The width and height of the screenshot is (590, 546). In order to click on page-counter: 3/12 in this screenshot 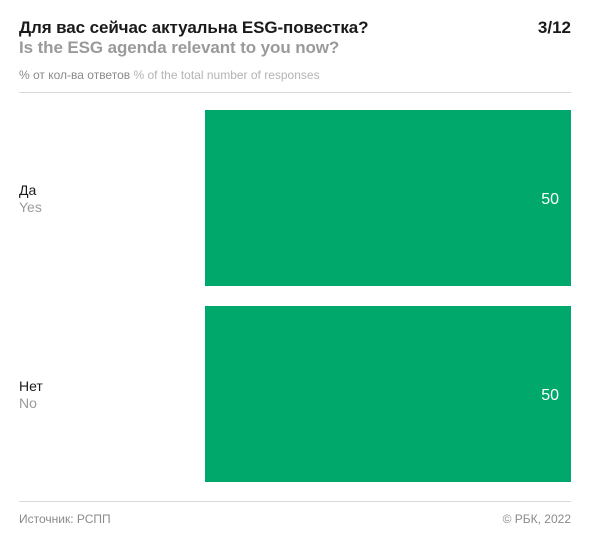, I will do `click(554, 27)`.